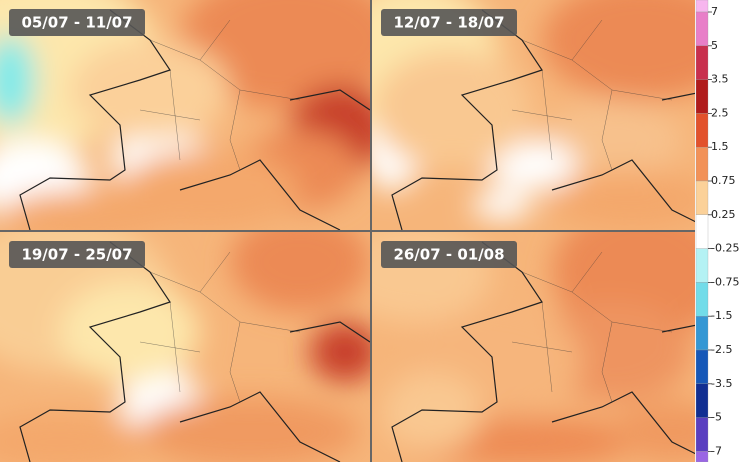  I want to click on legend-label: 5, so click(714, 45).